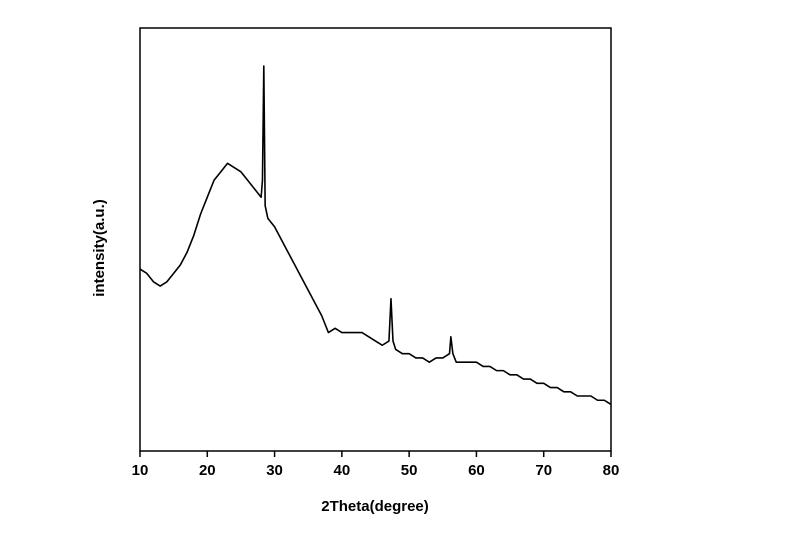  I want to click on y-axis-label: intensity(a.u.), so click(99, 248).